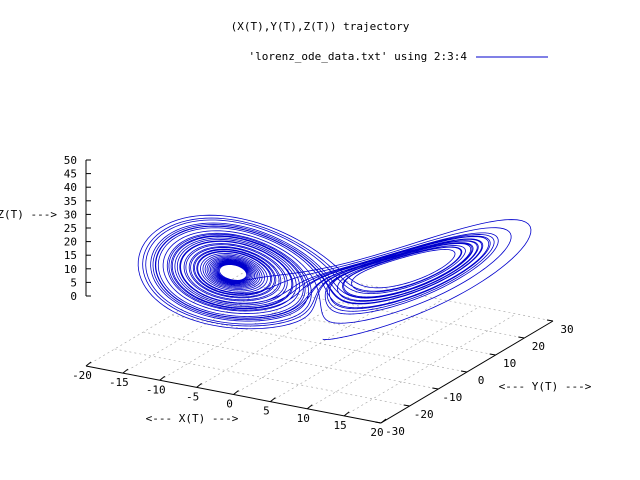 Image resolution: width=640 pixels, height=480 pixels. Describe the element at coordinates (303, 418) in the screenshot. I see `x-tick-label: 10` at that location.